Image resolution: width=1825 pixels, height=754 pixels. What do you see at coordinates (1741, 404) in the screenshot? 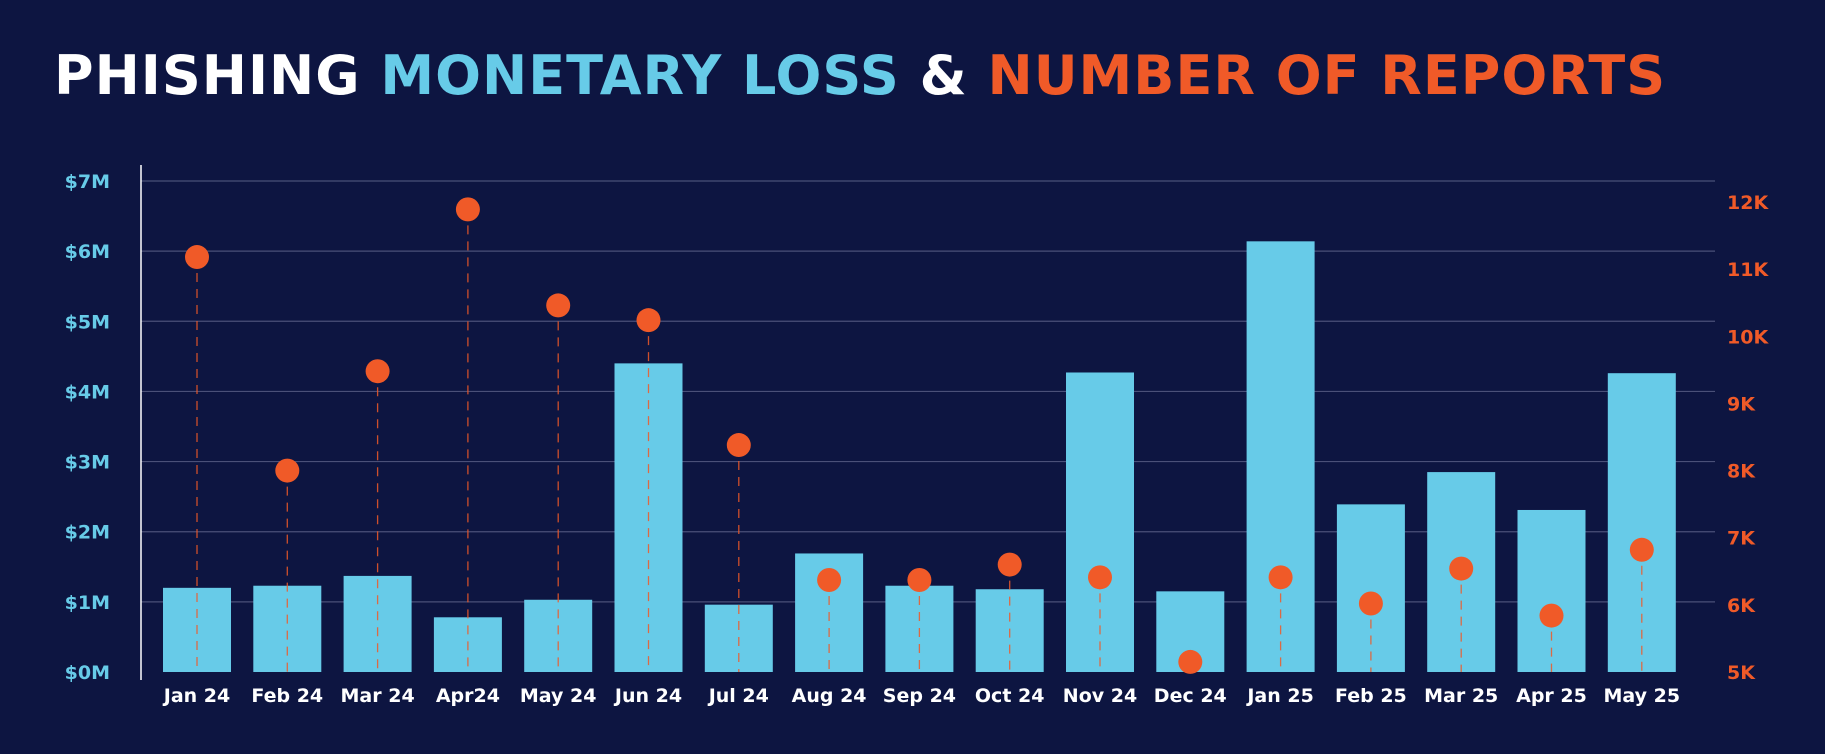
I see `y-right-tick-label: 9K` at bounding box center [1741, 404].